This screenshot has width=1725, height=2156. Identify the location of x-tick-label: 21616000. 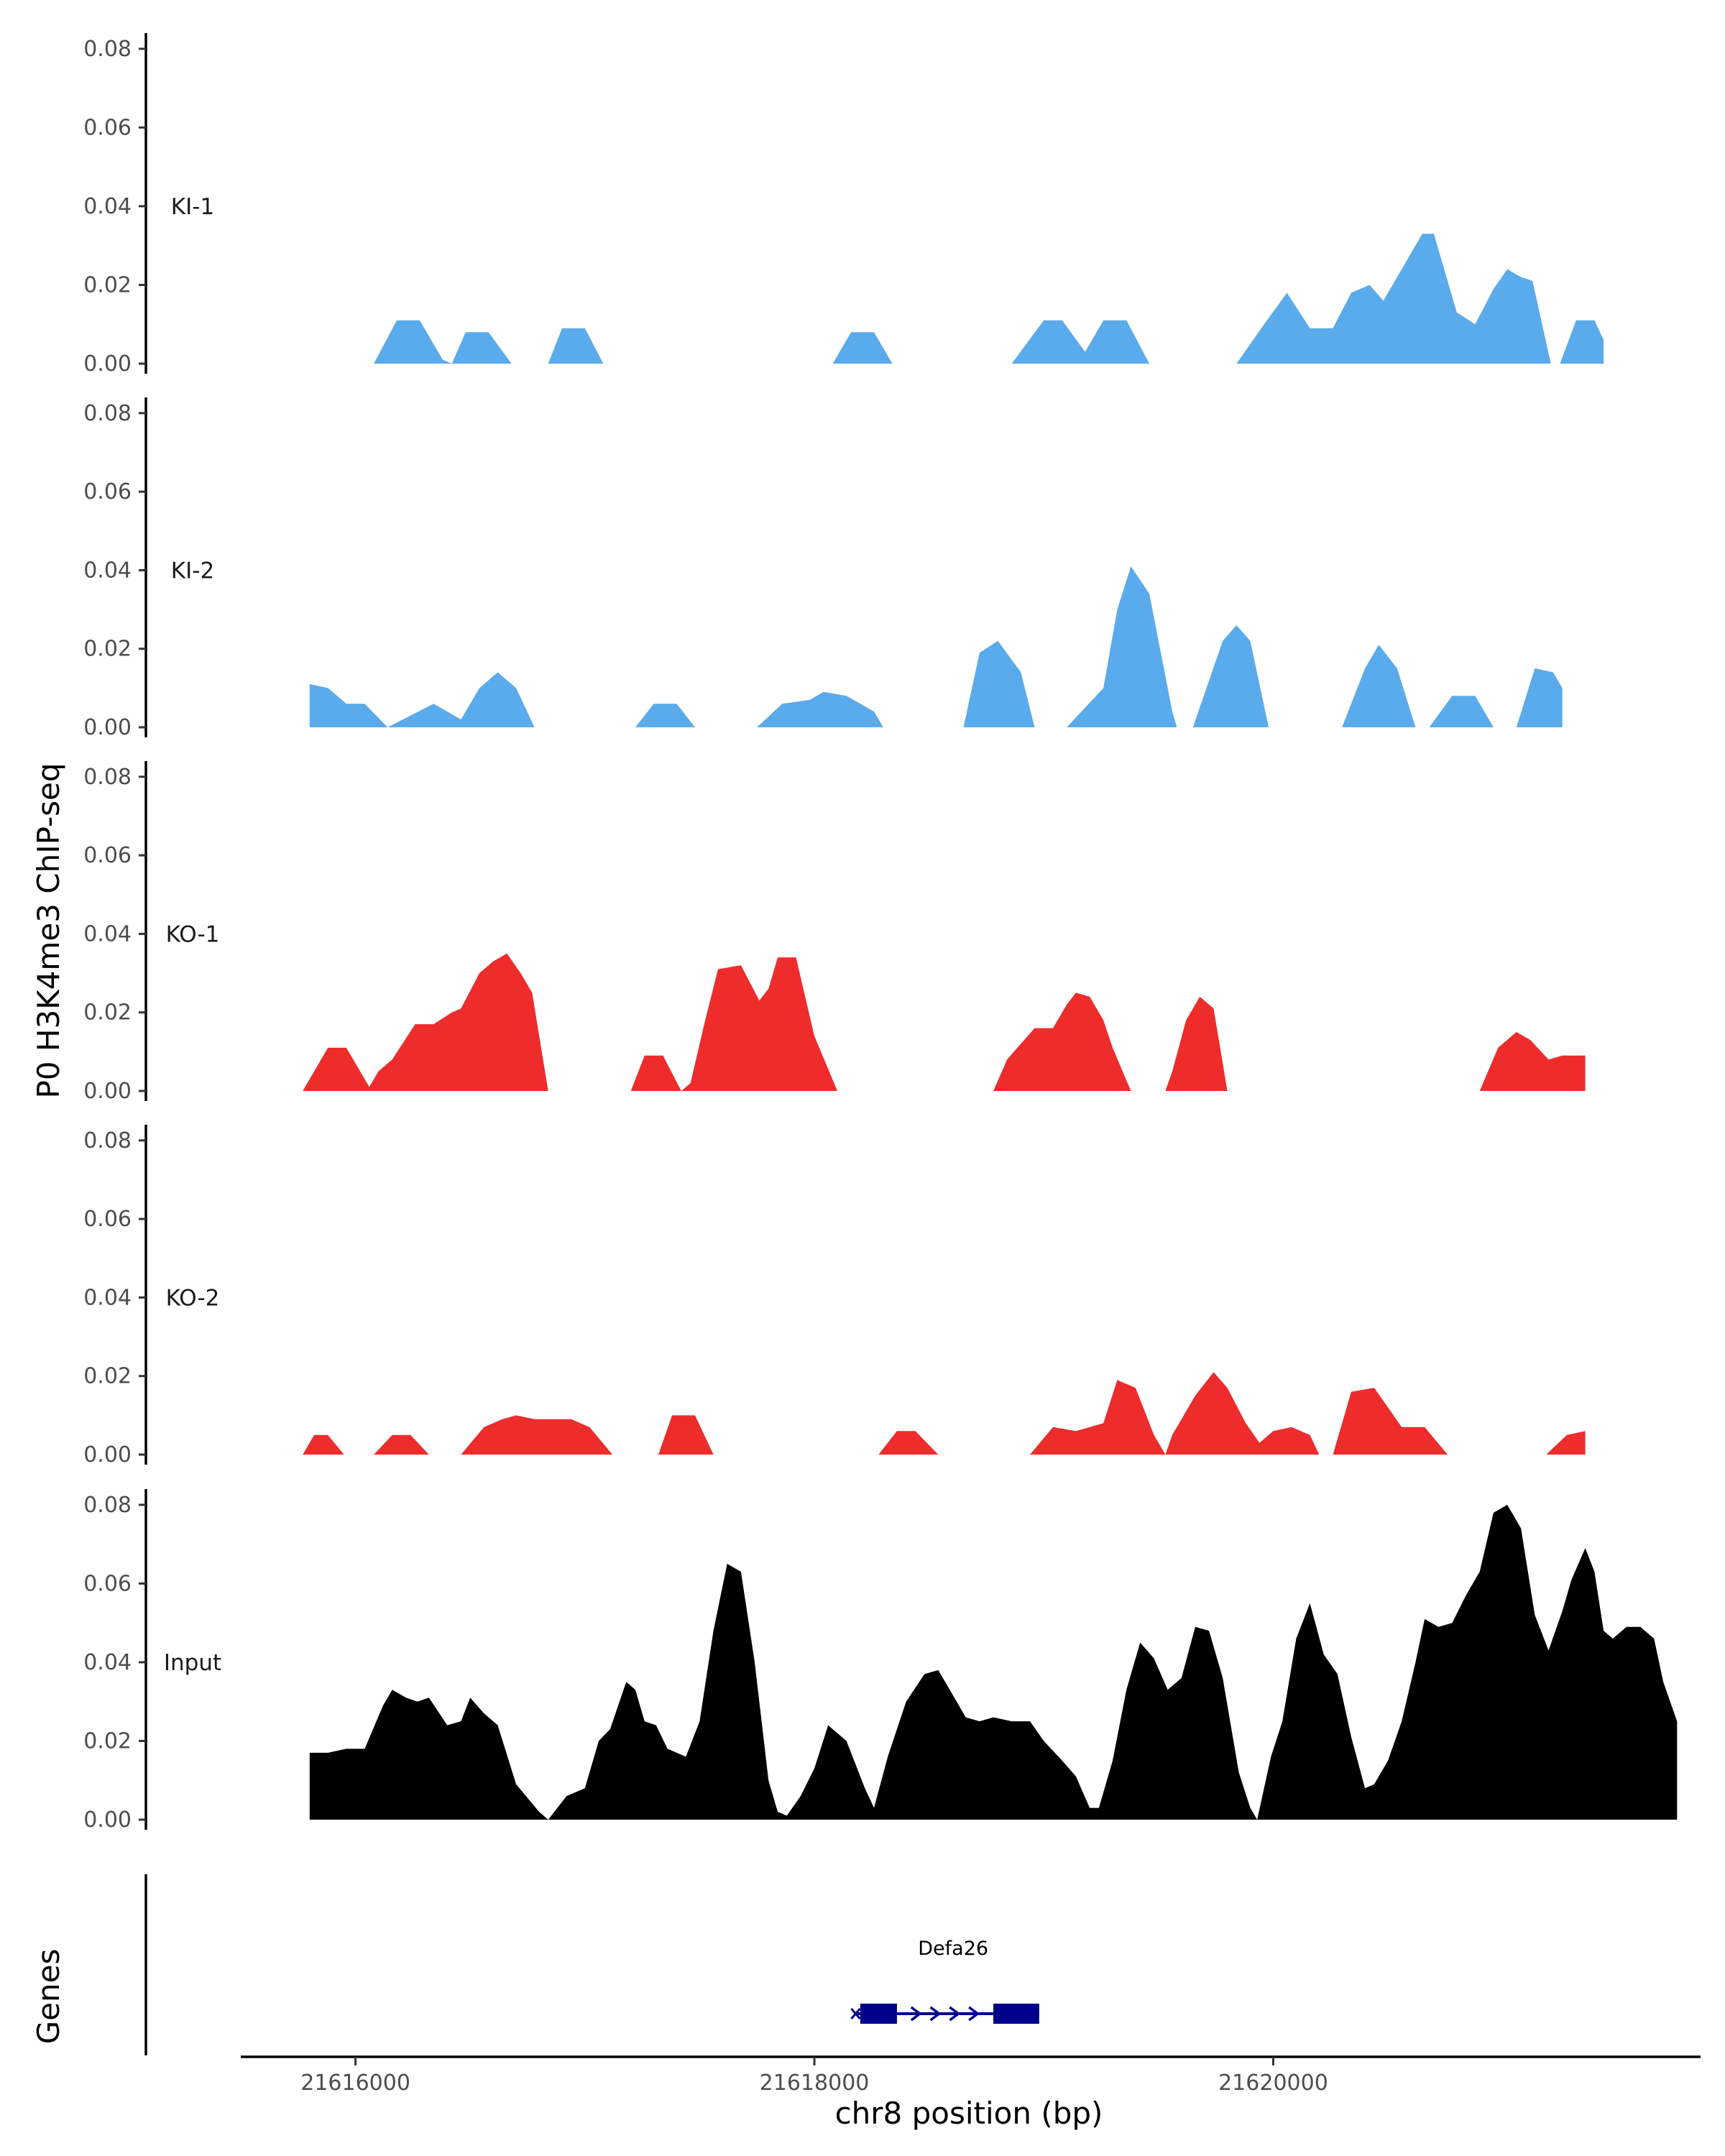
(355, 2083).